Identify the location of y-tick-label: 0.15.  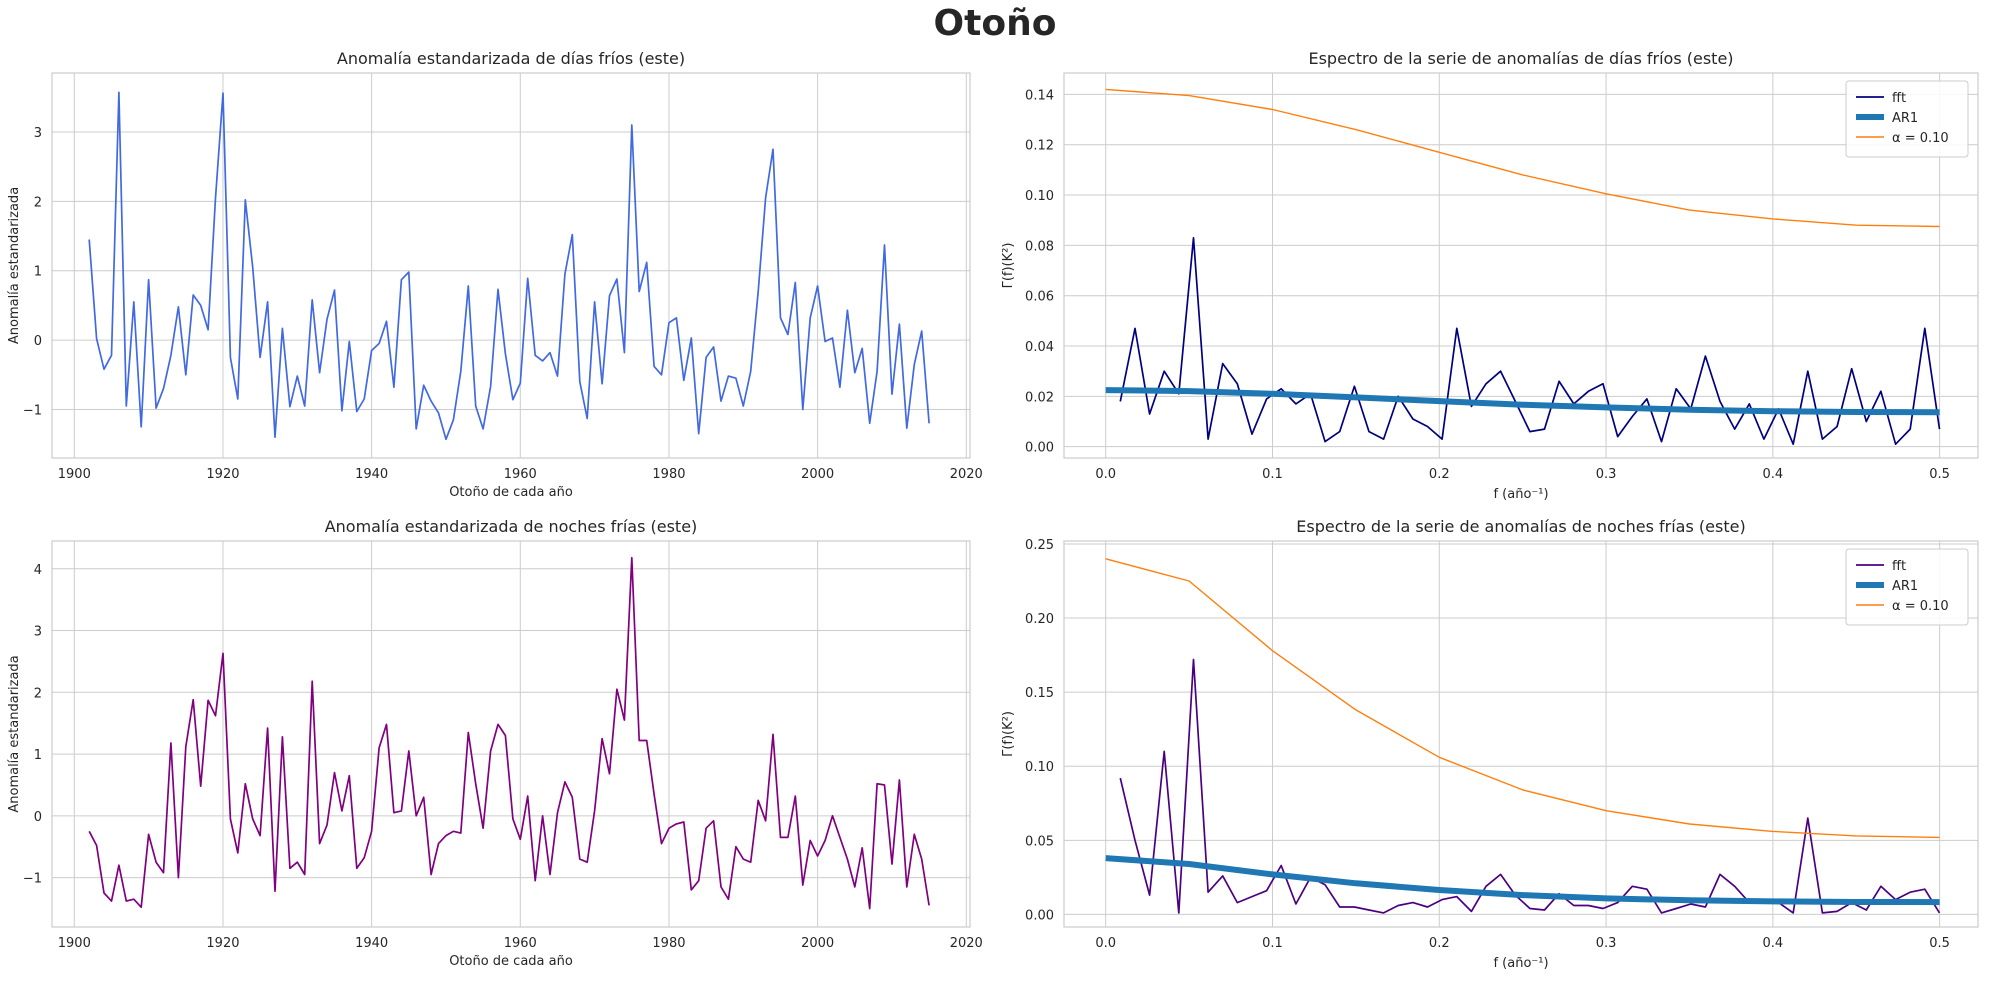
(1039, 693).